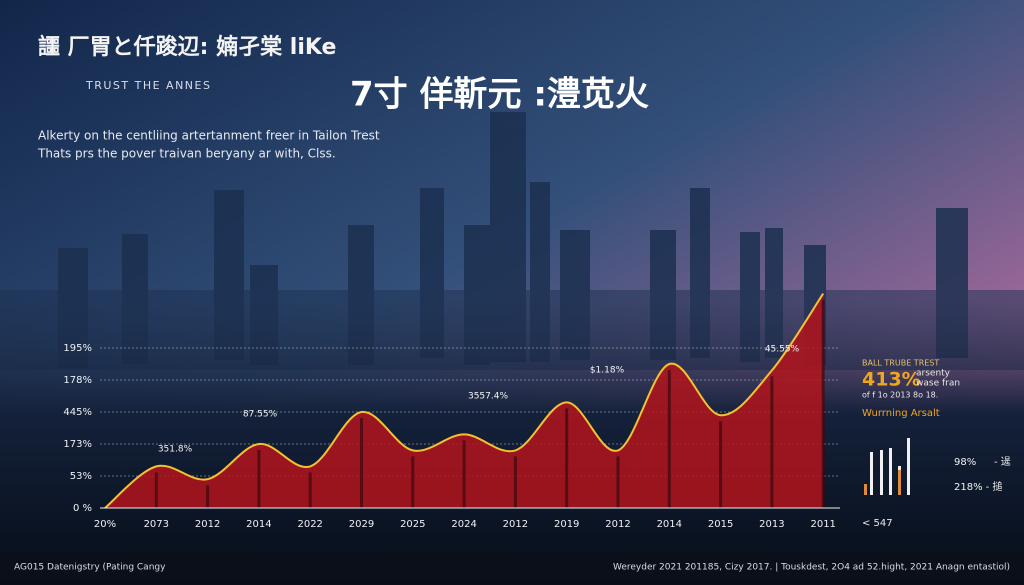 The width and height of the screenshot is (1024, 585). Describe the element at coordinates (148, 85) in the screenshot. I see `subtitle: TRUST THE ANNES` at that location.